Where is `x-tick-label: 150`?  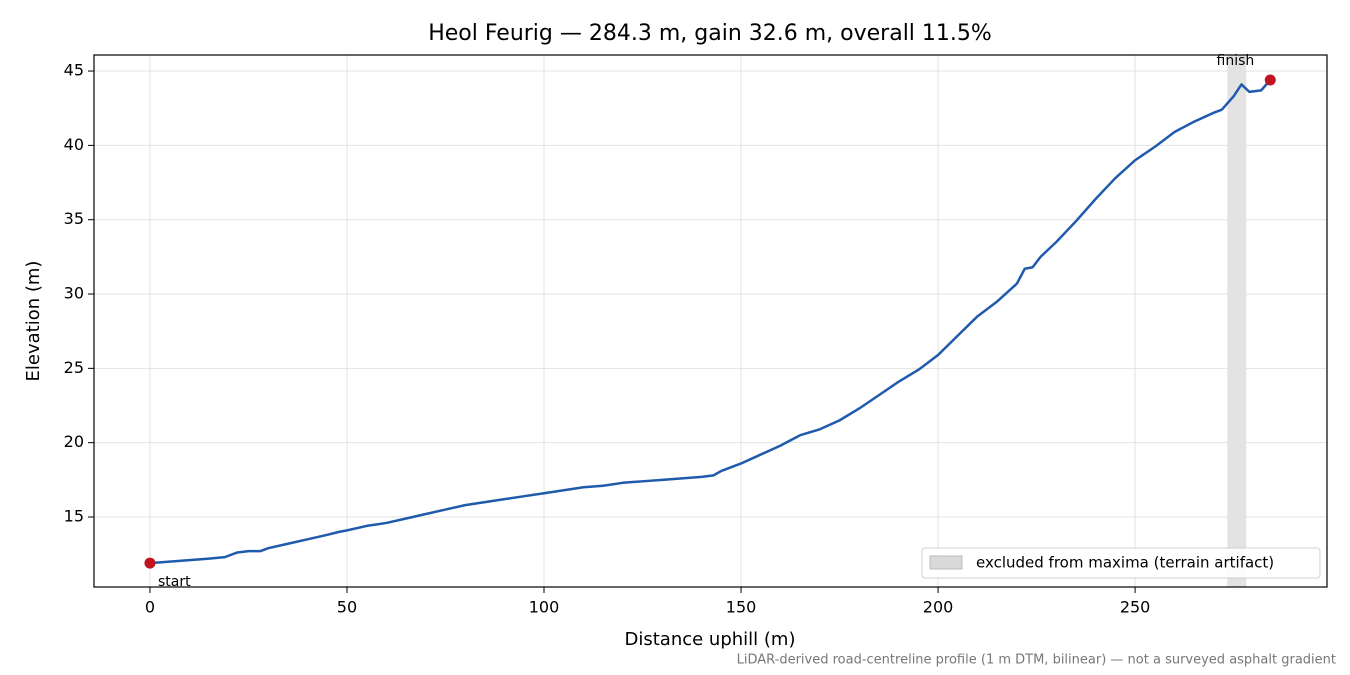 x-tick-label: 150 is located at coordinates (741, 607).